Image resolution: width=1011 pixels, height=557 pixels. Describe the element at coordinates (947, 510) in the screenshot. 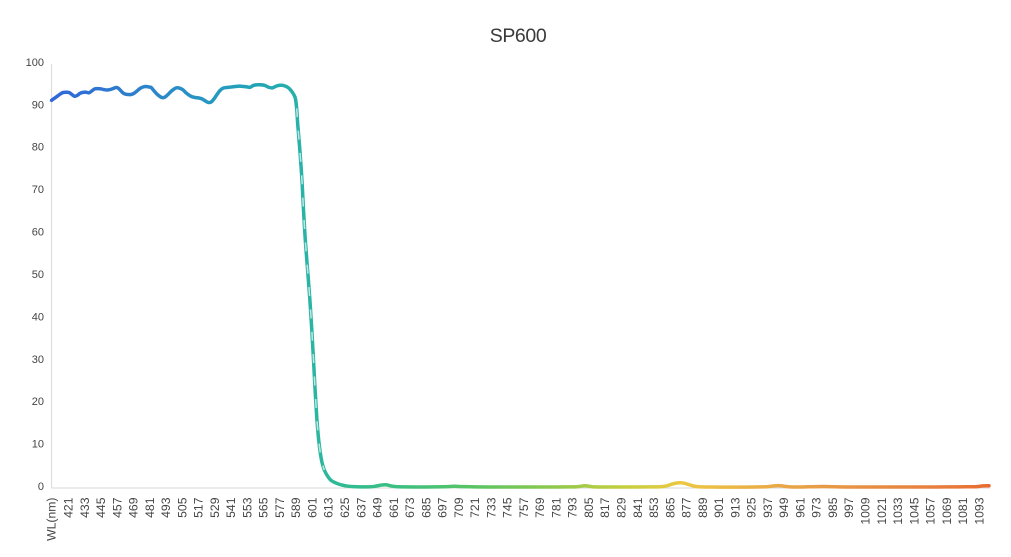

I see `svg-text: 1069` at that location.